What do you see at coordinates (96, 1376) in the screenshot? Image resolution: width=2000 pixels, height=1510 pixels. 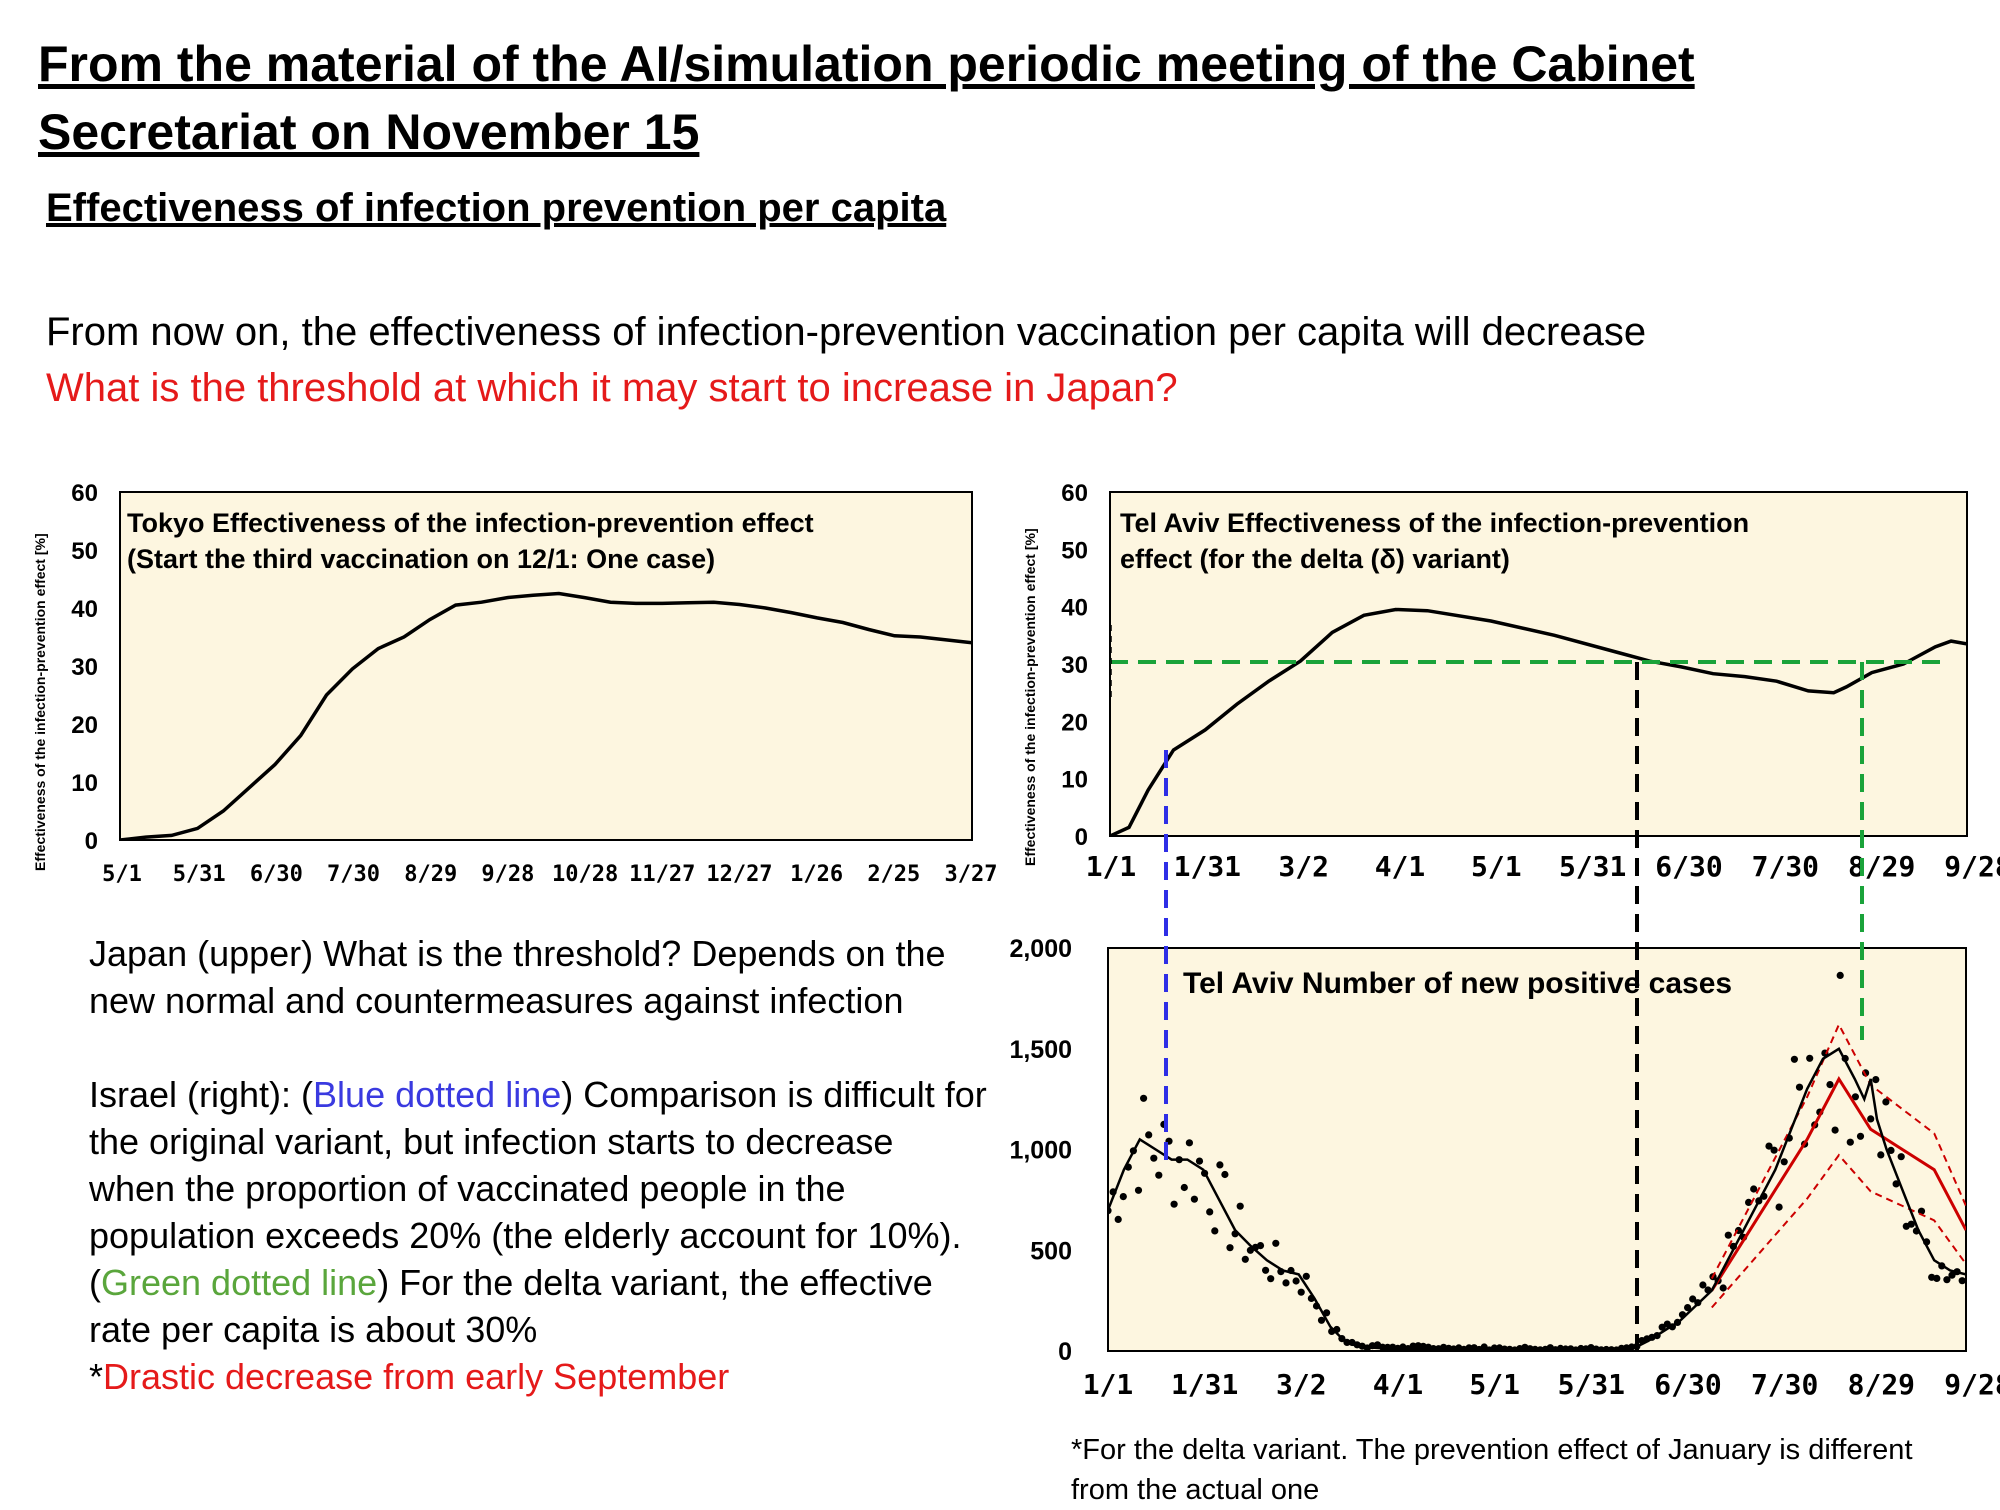 I see `star-mark: *` at bounding box center [96, 1376].